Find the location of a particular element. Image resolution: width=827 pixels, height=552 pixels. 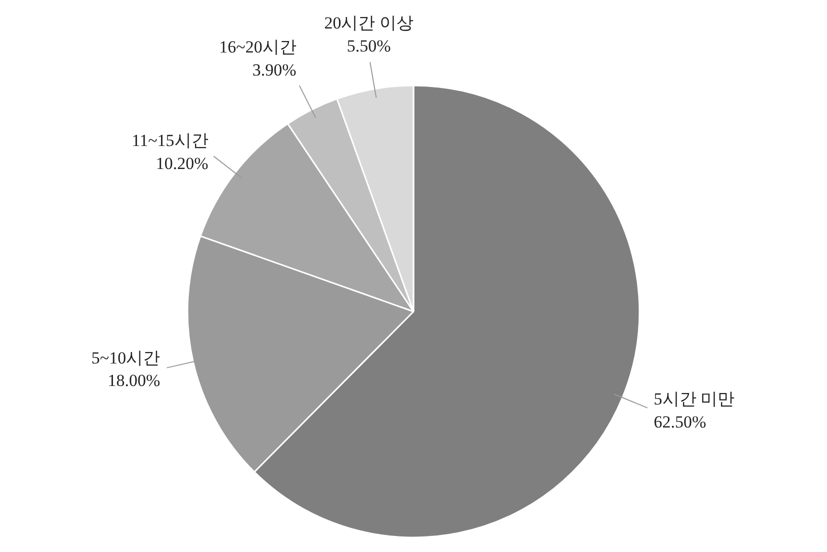

data-label: 5.50% is located at coordinates (368, 46).